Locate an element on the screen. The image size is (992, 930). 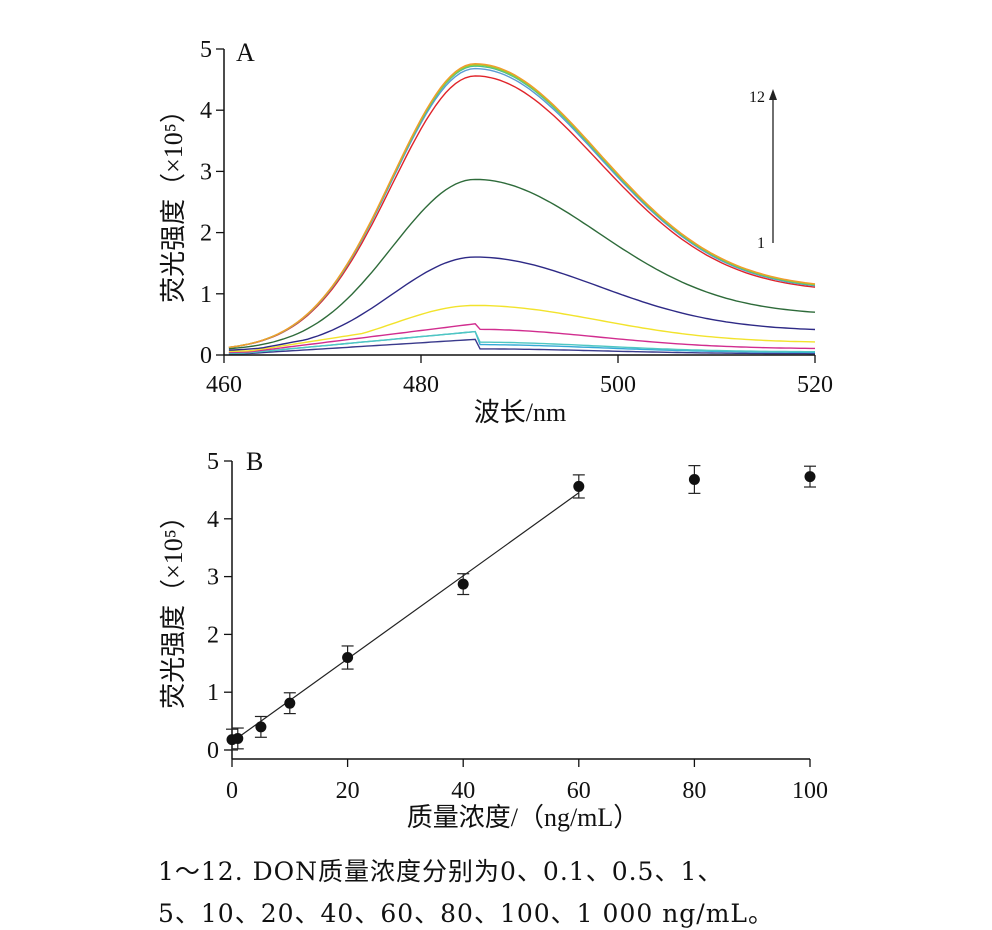
panel-a-x-tick-label: 460 is located at coordinates (224, 385).